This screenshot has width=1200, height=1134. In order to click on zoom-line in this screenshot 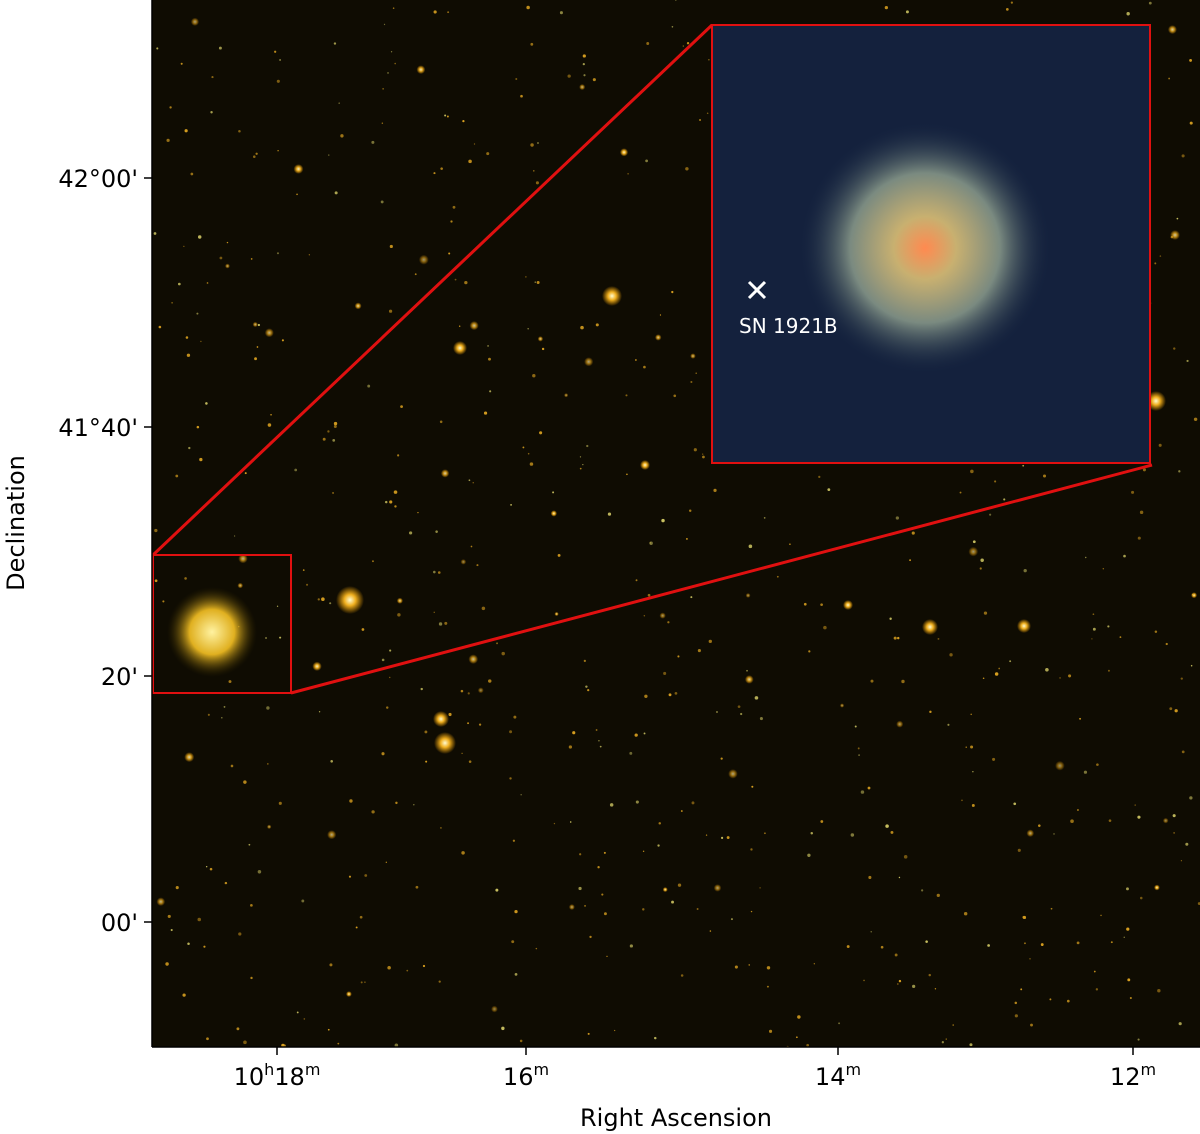, I will do `click(721, 579)`.